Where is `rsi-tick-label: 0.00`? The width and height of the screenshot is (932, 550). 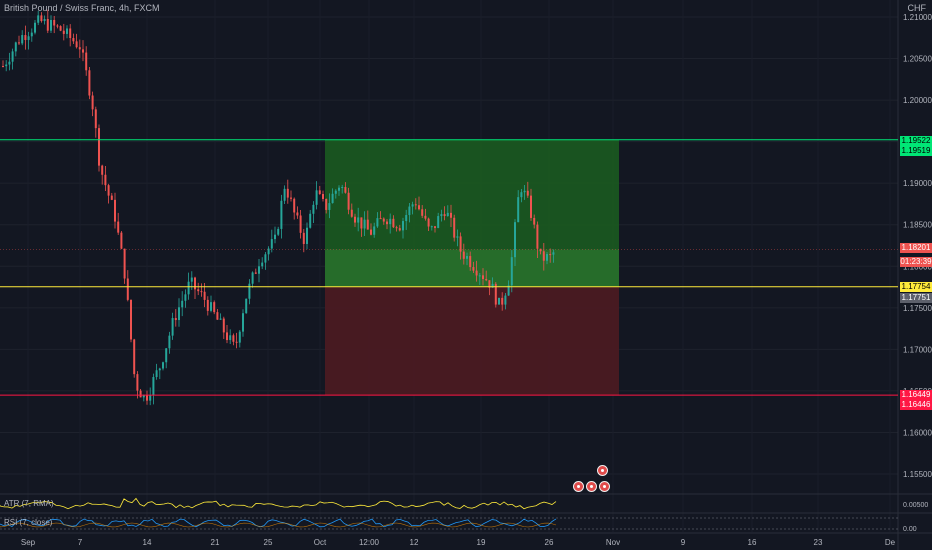 rsi-tick-label: 0.00 is located at coordinates (910, 529).